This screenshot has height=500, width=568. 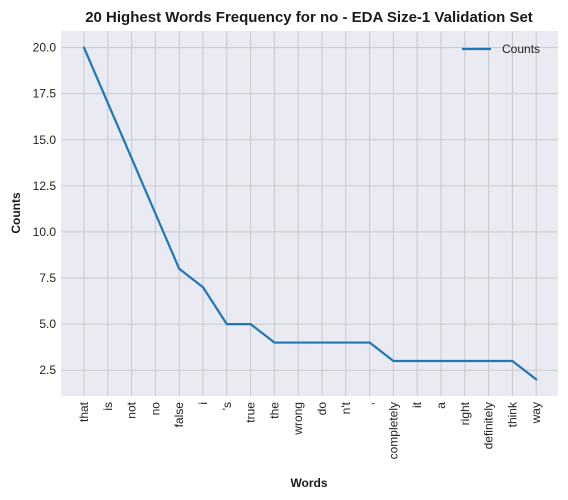 I want to click on x-tick-label: it, so click(x=417, y=404).